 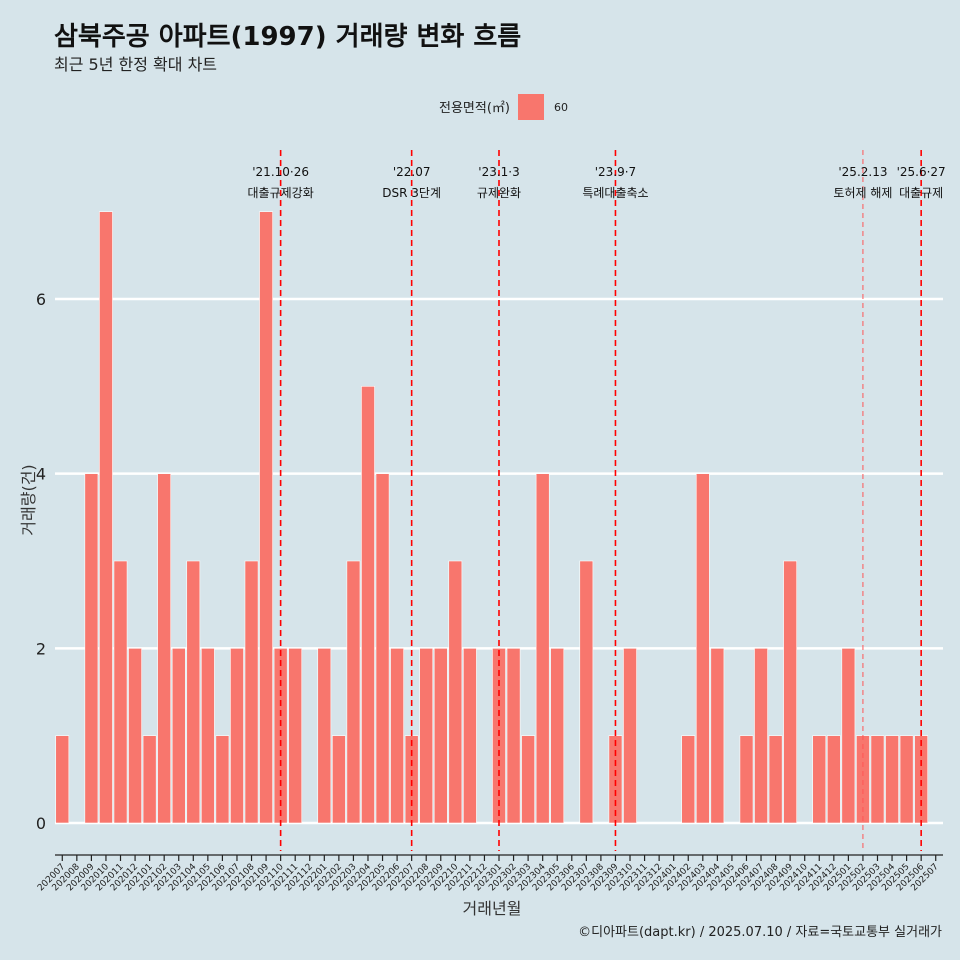 What do you see at coordinates (531, 107) in the screenshot?
I see `legend-swatch` at bounding box center [531, 107].